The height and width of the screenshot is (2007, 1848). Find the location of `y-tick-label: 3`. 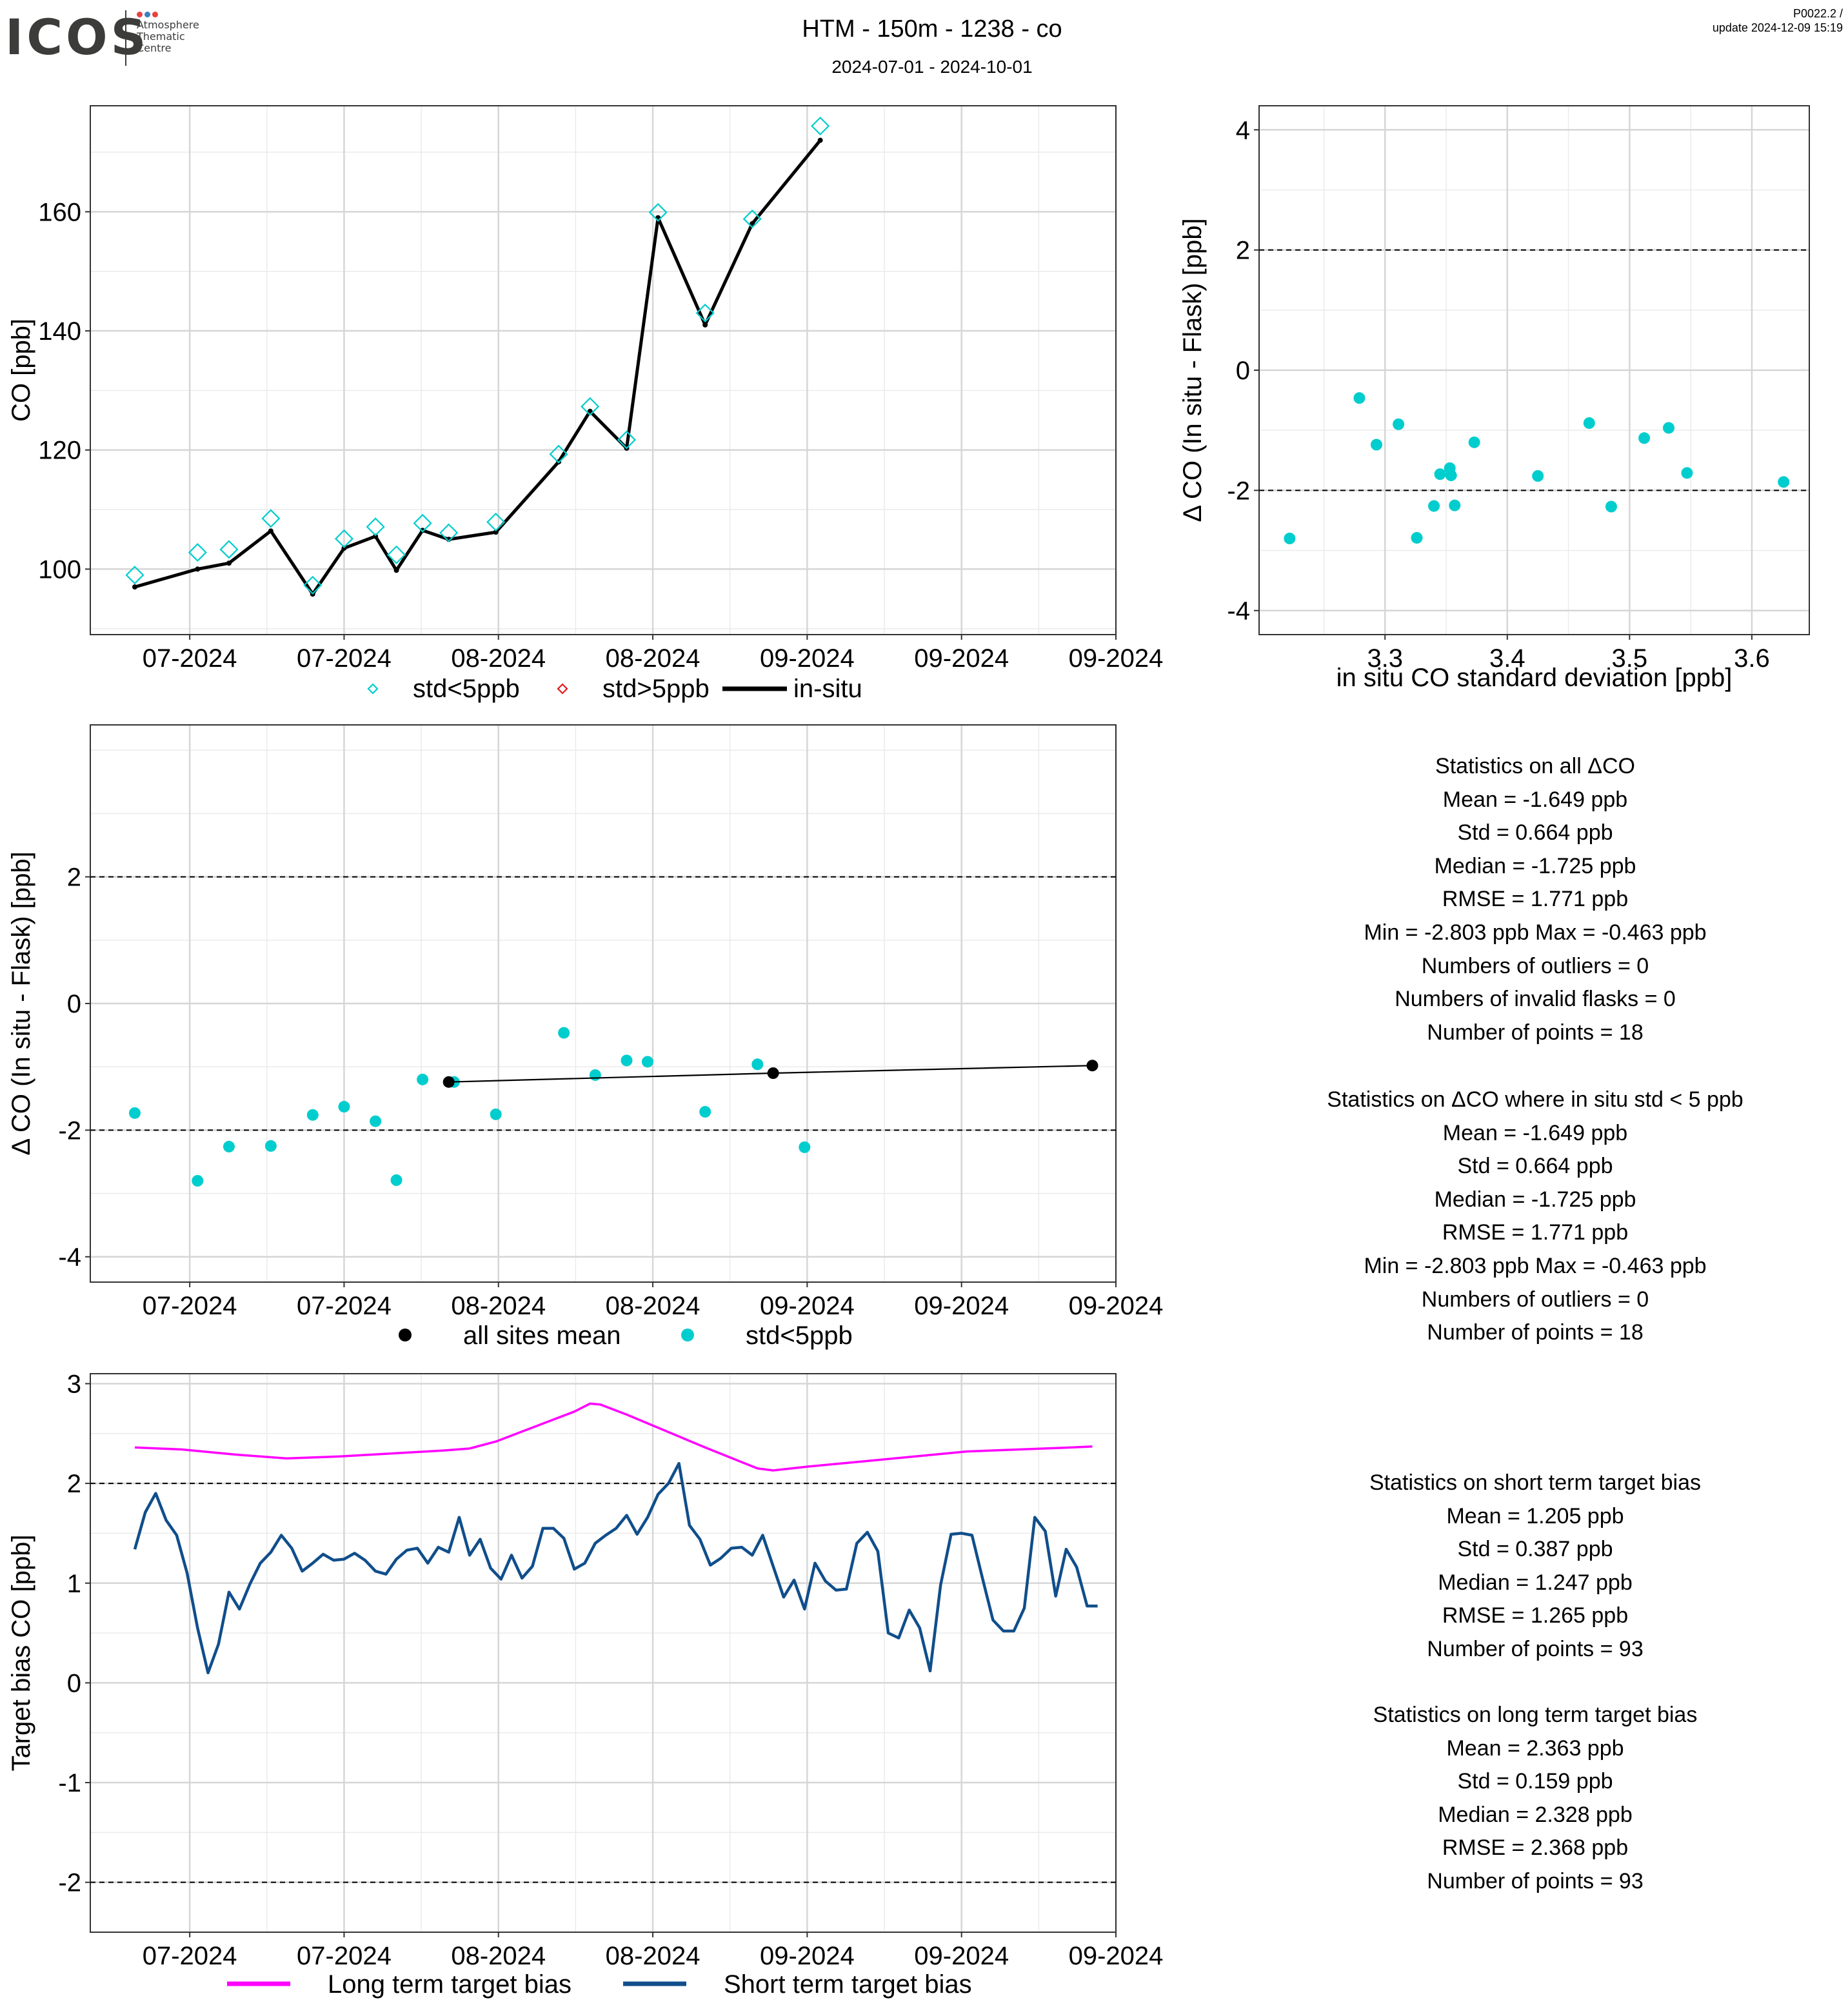

y-tick-label: 3 is located at coordinates (74, 1384).